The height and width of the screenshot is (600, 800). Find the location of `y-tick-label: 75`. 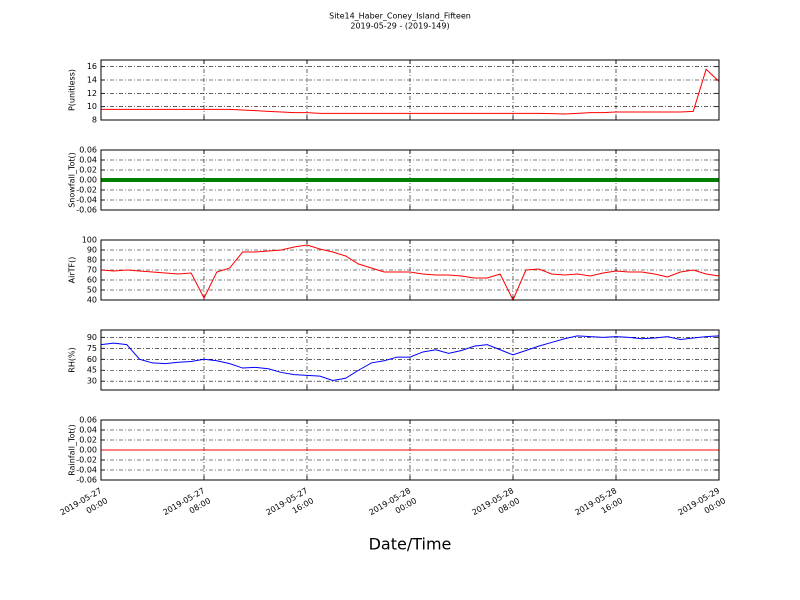

y-tick-label: 75 is located at coordinates (92, 348).